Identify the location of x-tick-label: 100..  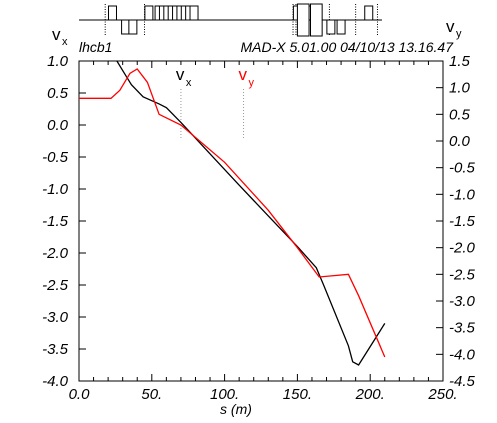
(224, 394).